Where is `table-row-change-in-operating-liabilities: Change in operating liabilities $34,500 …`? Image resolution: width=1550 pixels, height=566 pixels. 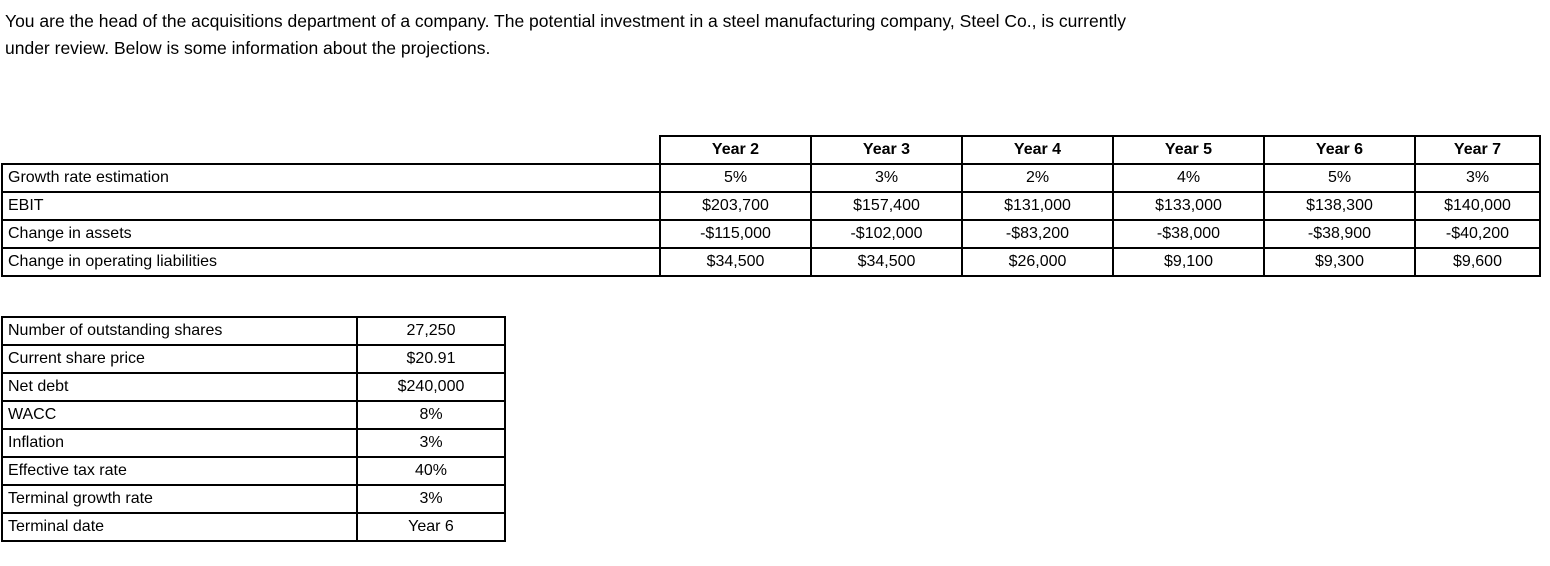
table-row-change-in-operating-liabilities: Change in operating liabilities $34,500 … is located at coordinates (771, 262).